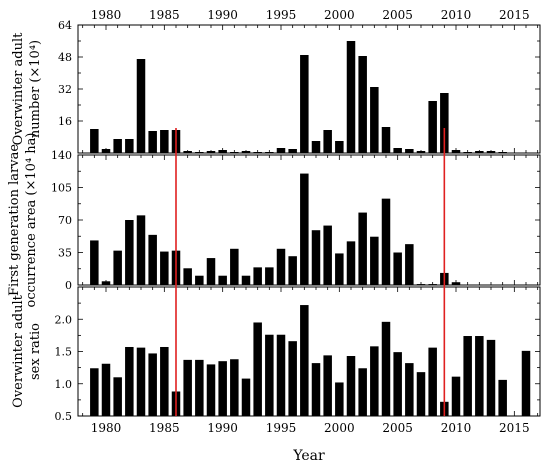  Describe the element at coordinates (281, 15) in the screenshot. I see `top-year-label: 1995` at that location.